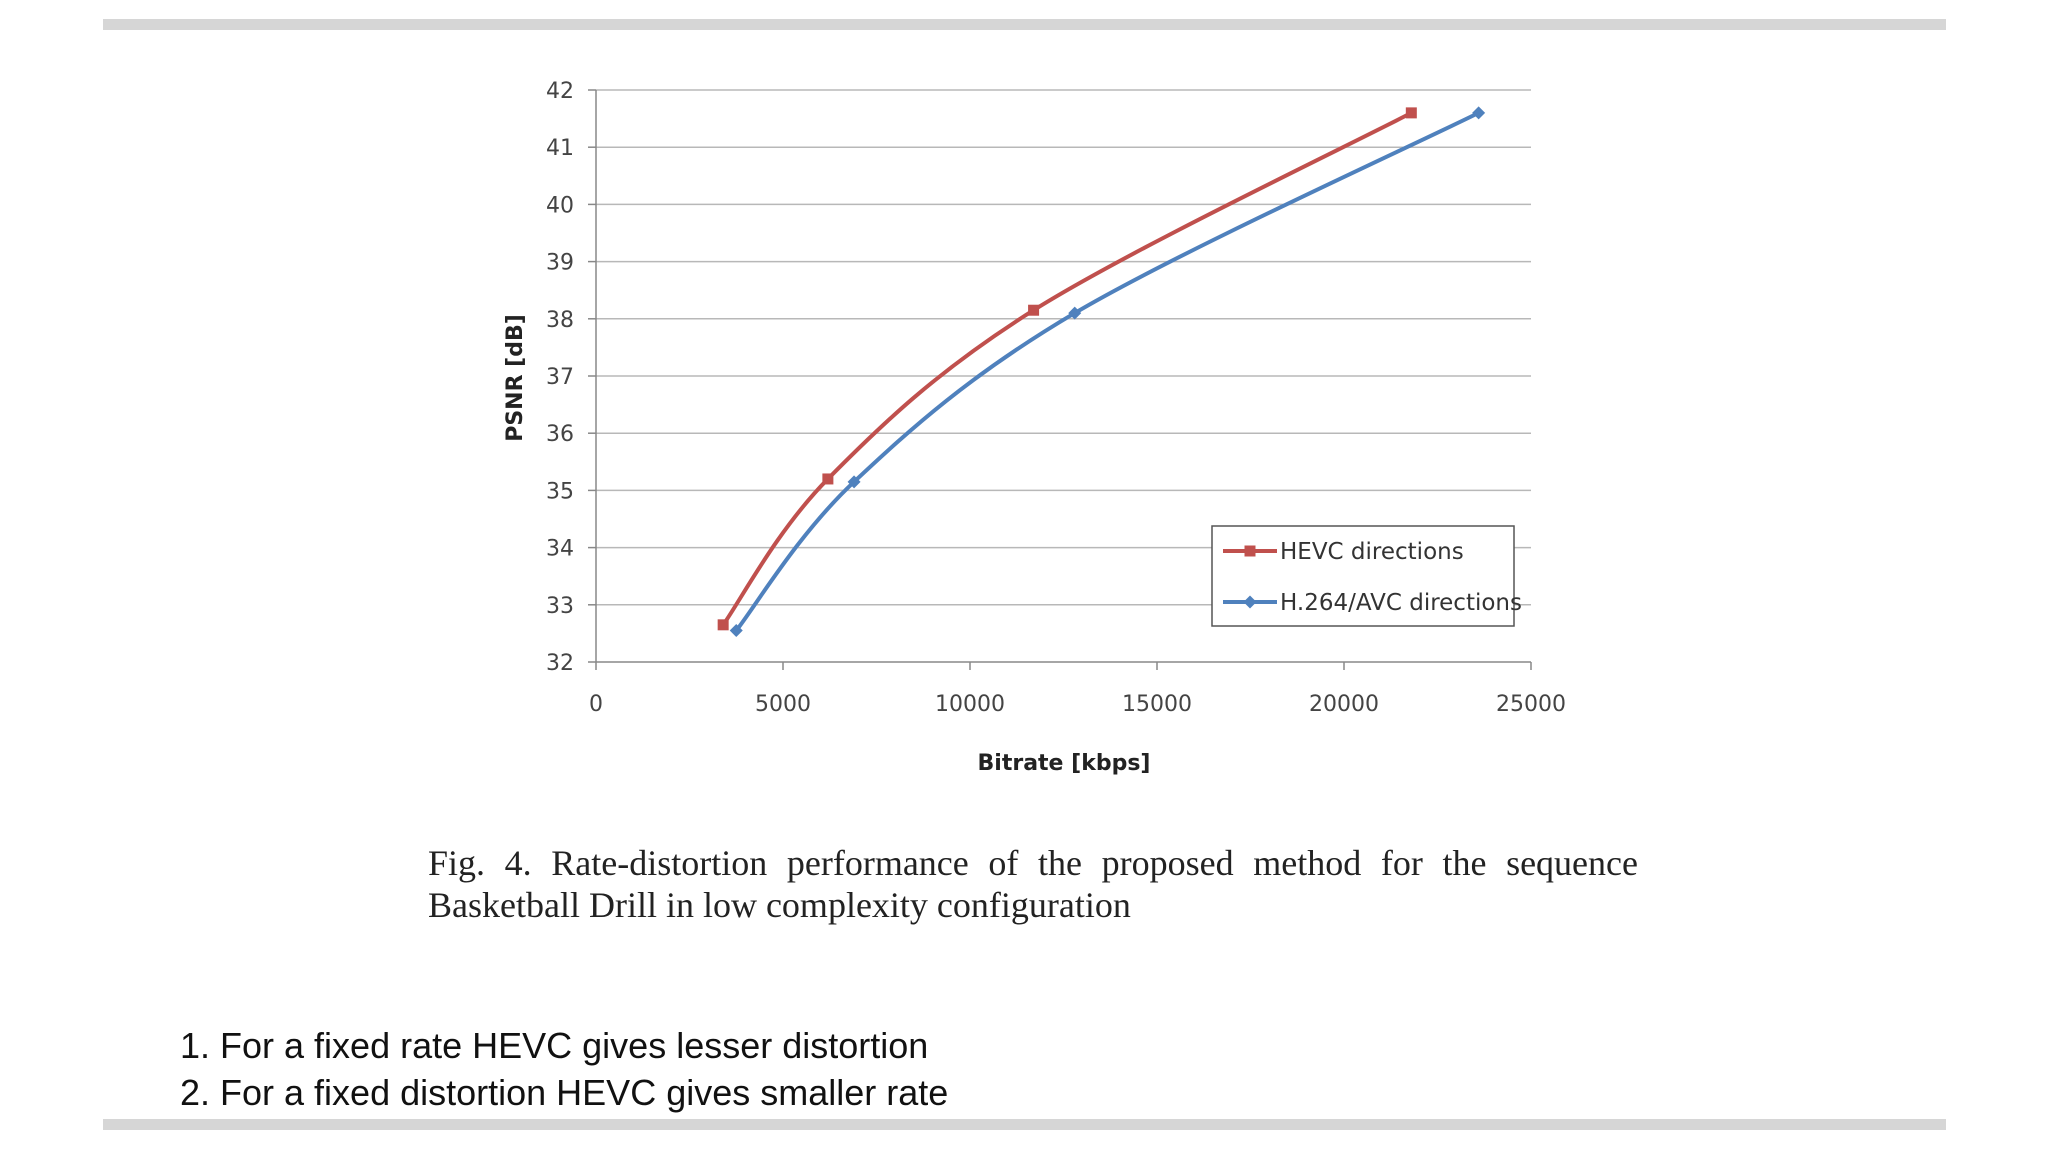 The height and width of the screenshot is (1152, 2048). I want to click on legend: HEVC directions H.264/AVC directions, so click(1366, 576).